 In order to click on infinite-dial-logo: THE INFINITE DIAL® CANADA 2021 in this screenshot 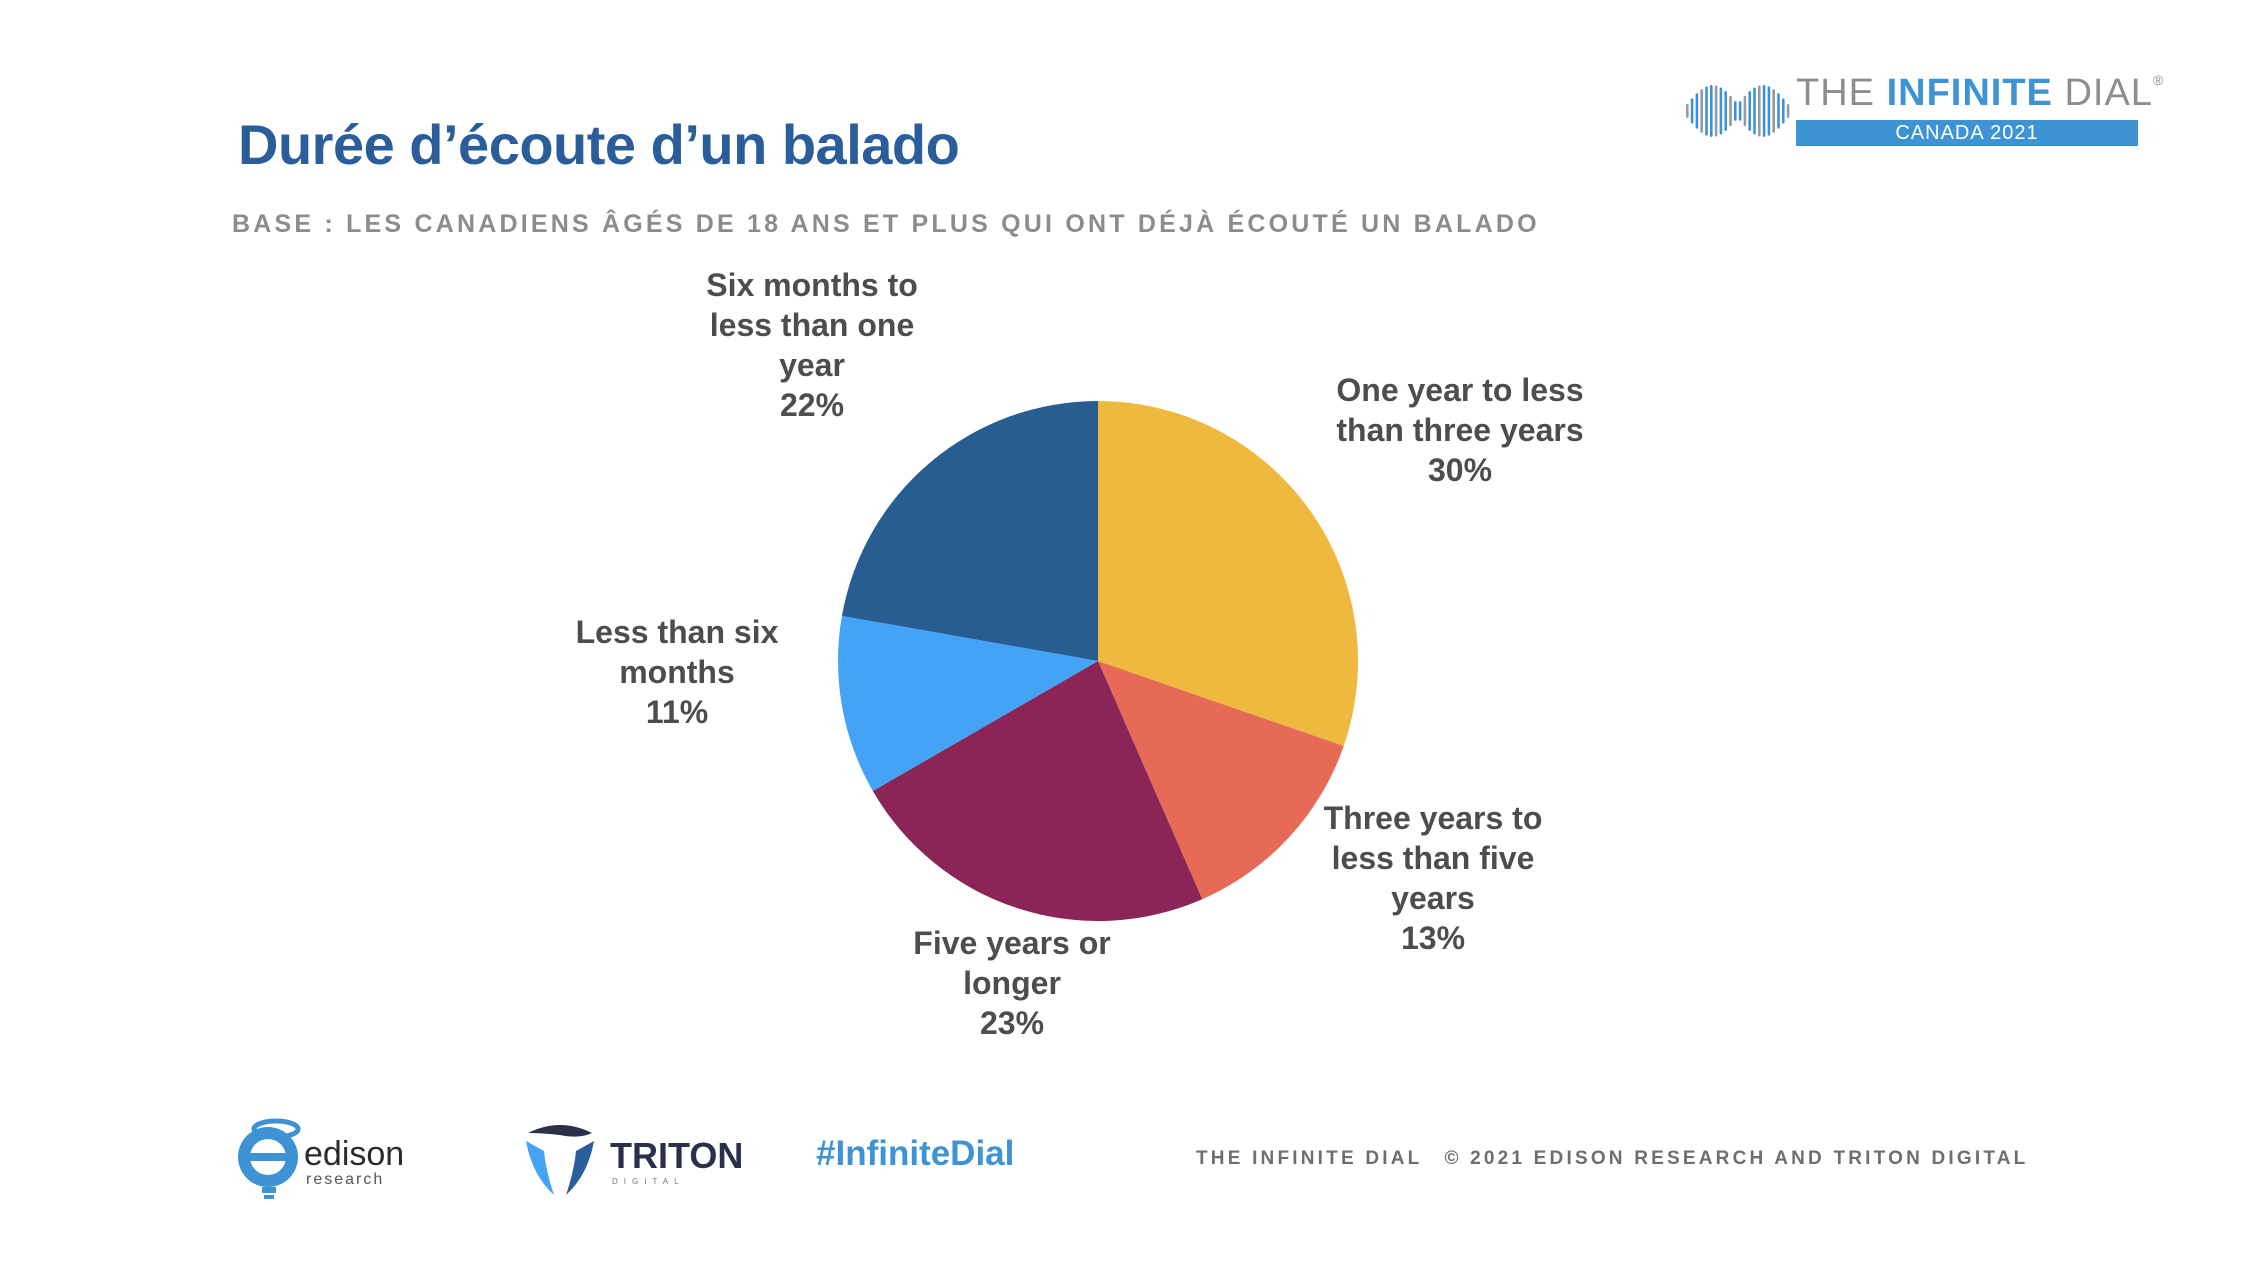, I will do `click(1923, 112)`.